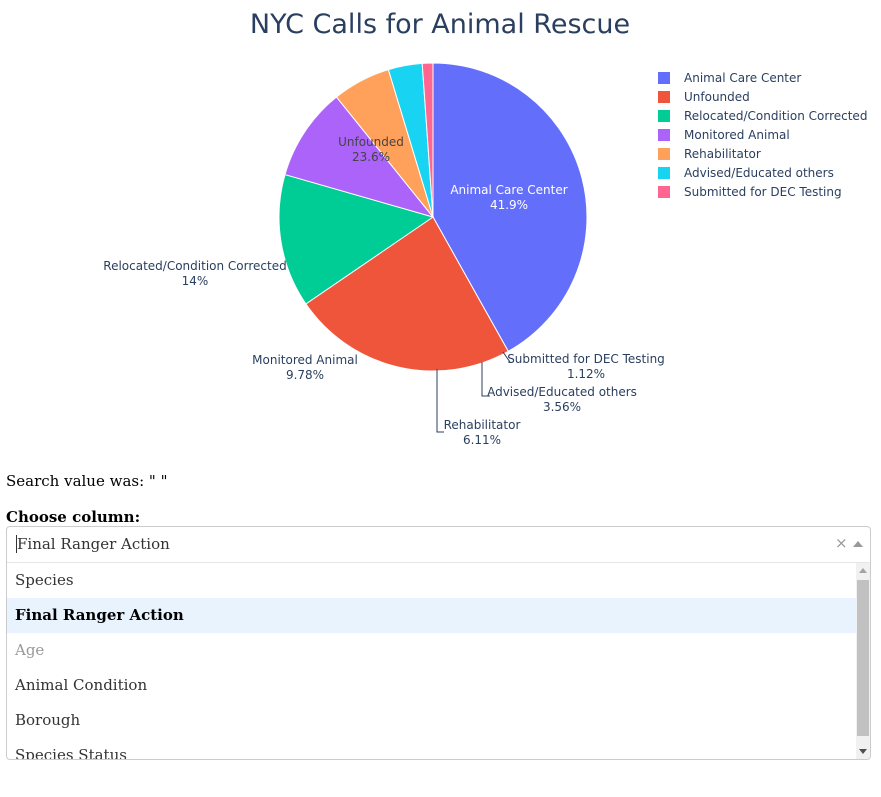  Describe the element at coordinates (81, 685) in the screenshot. I see `dropdown-option: Animal Condition` at that location.